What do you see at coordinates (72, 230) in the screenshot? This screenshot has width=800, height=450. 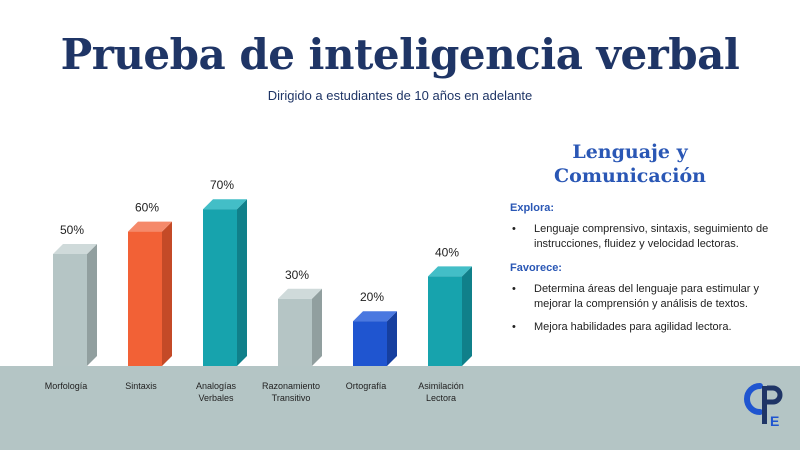 I see `bar-value-label: 50%` at bounding box center [72, 230].